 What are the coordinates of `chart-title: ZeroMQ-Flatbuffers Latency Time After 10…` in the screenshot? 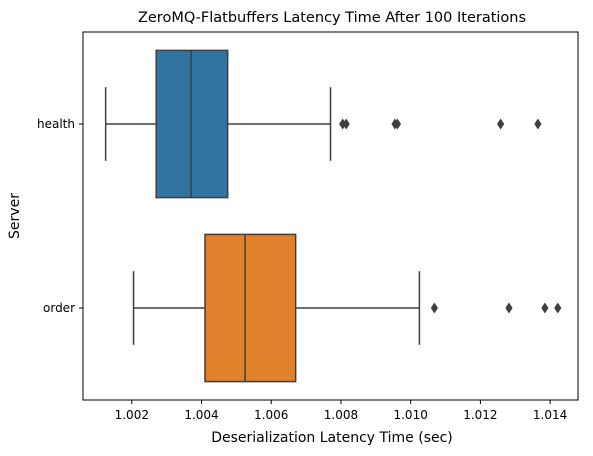 It's located at (332, 18).